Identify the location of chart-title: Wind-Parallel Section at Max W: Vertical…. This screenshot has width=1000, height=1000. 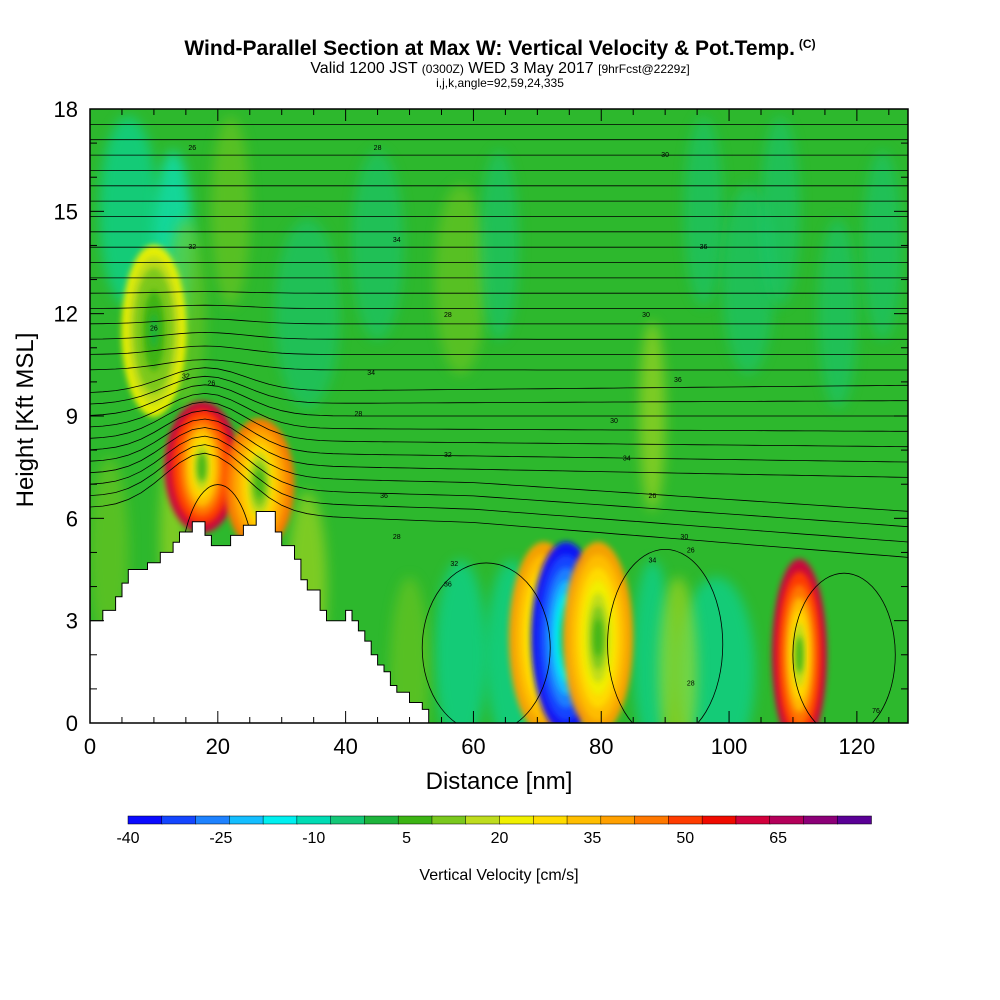
(500, 49).